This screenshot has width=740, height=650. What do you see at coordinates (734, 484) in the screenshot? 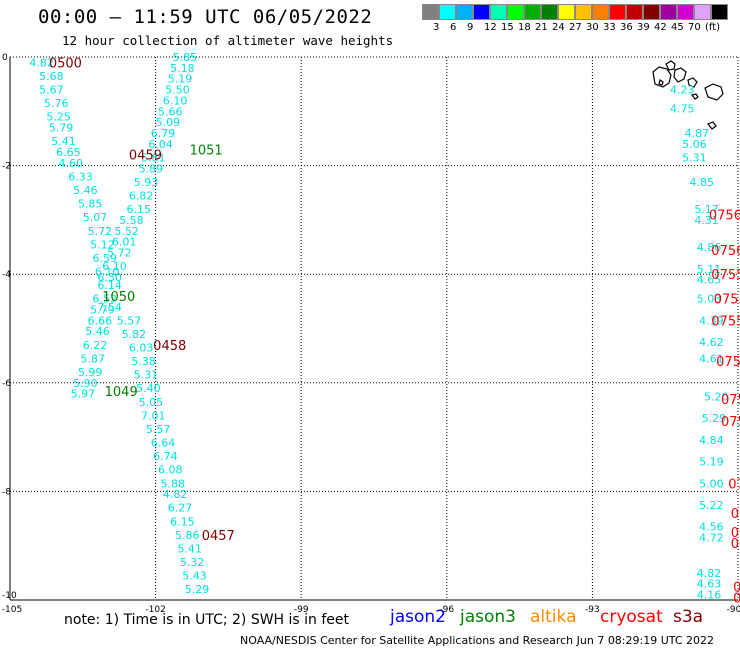
I see `pass-time-label: 075` at bounding box center [734, 484].